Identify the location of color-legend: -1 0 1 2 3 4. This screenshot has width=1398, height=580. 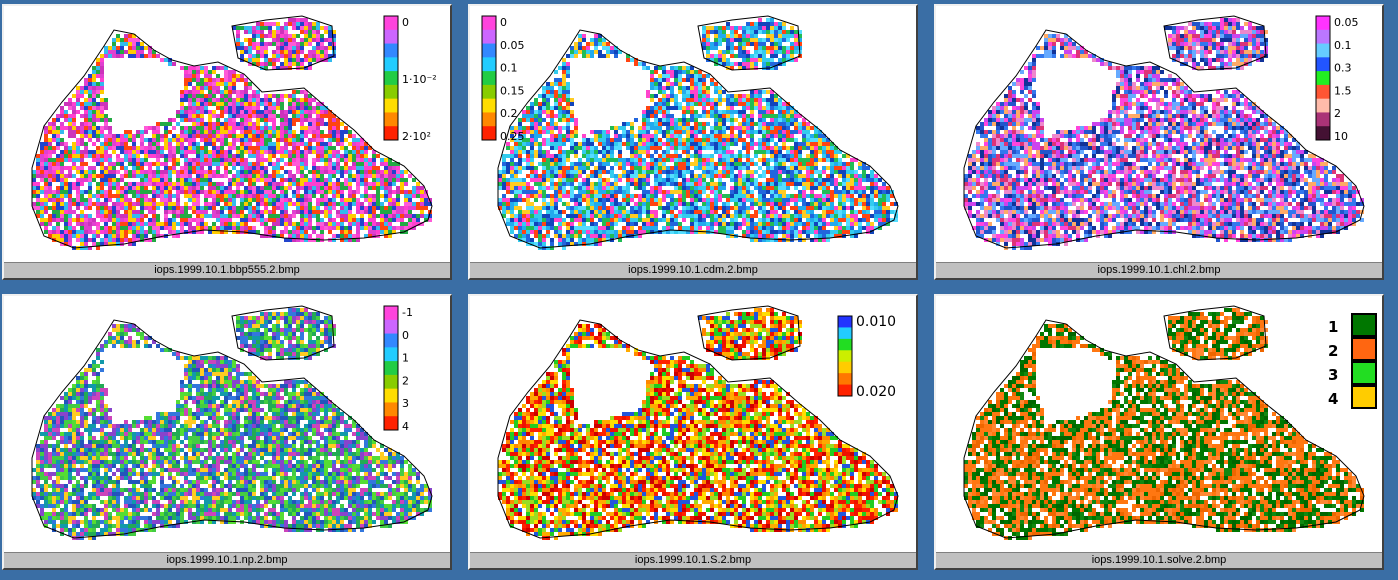
(398, 369).